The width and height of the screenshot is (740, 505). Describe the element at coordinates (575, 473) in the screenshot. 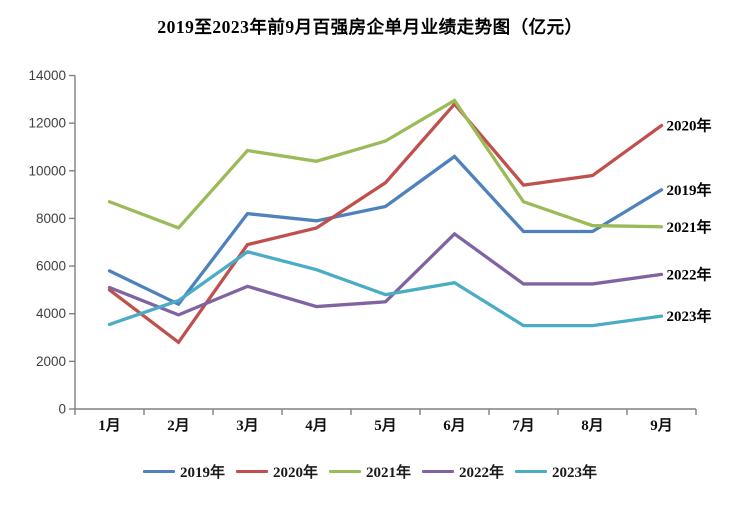

I see `legend-label: 2023年` at that location.